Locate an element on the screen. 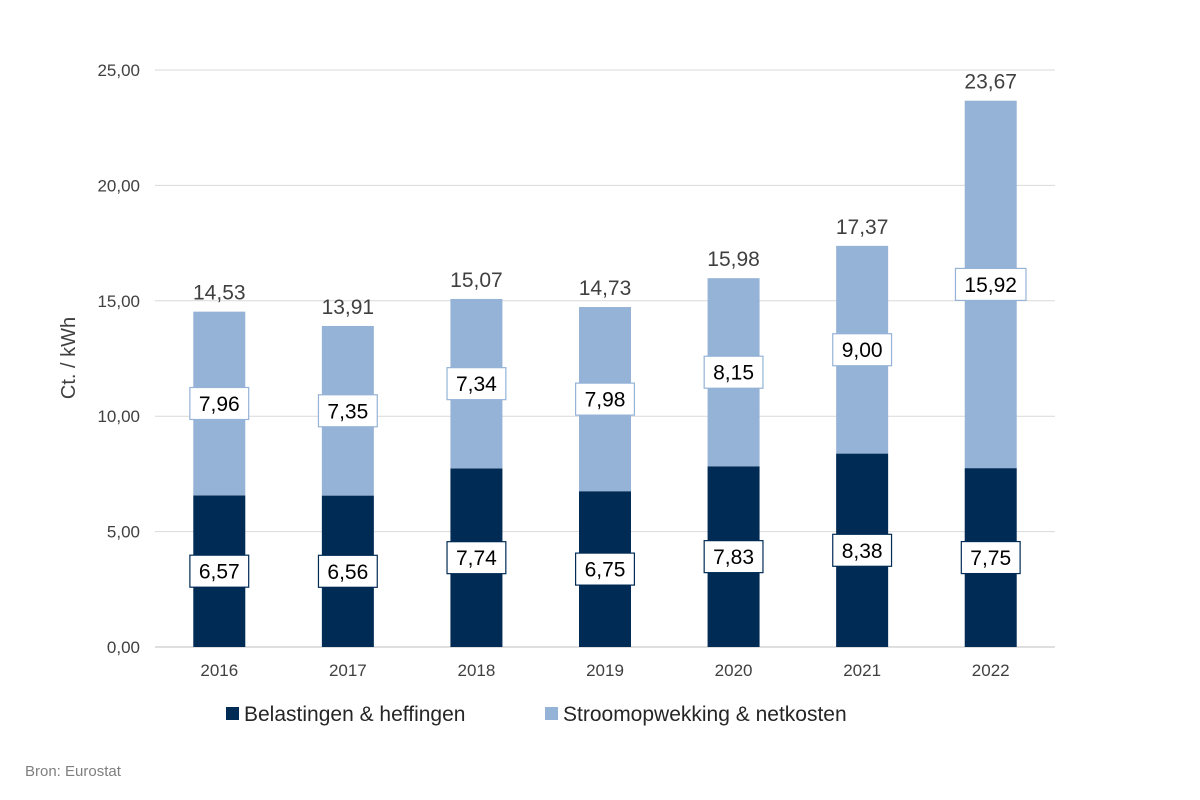 This screenshot has height=800, width=1200. total-label: 15,07 is located at coordinates (476, 280).